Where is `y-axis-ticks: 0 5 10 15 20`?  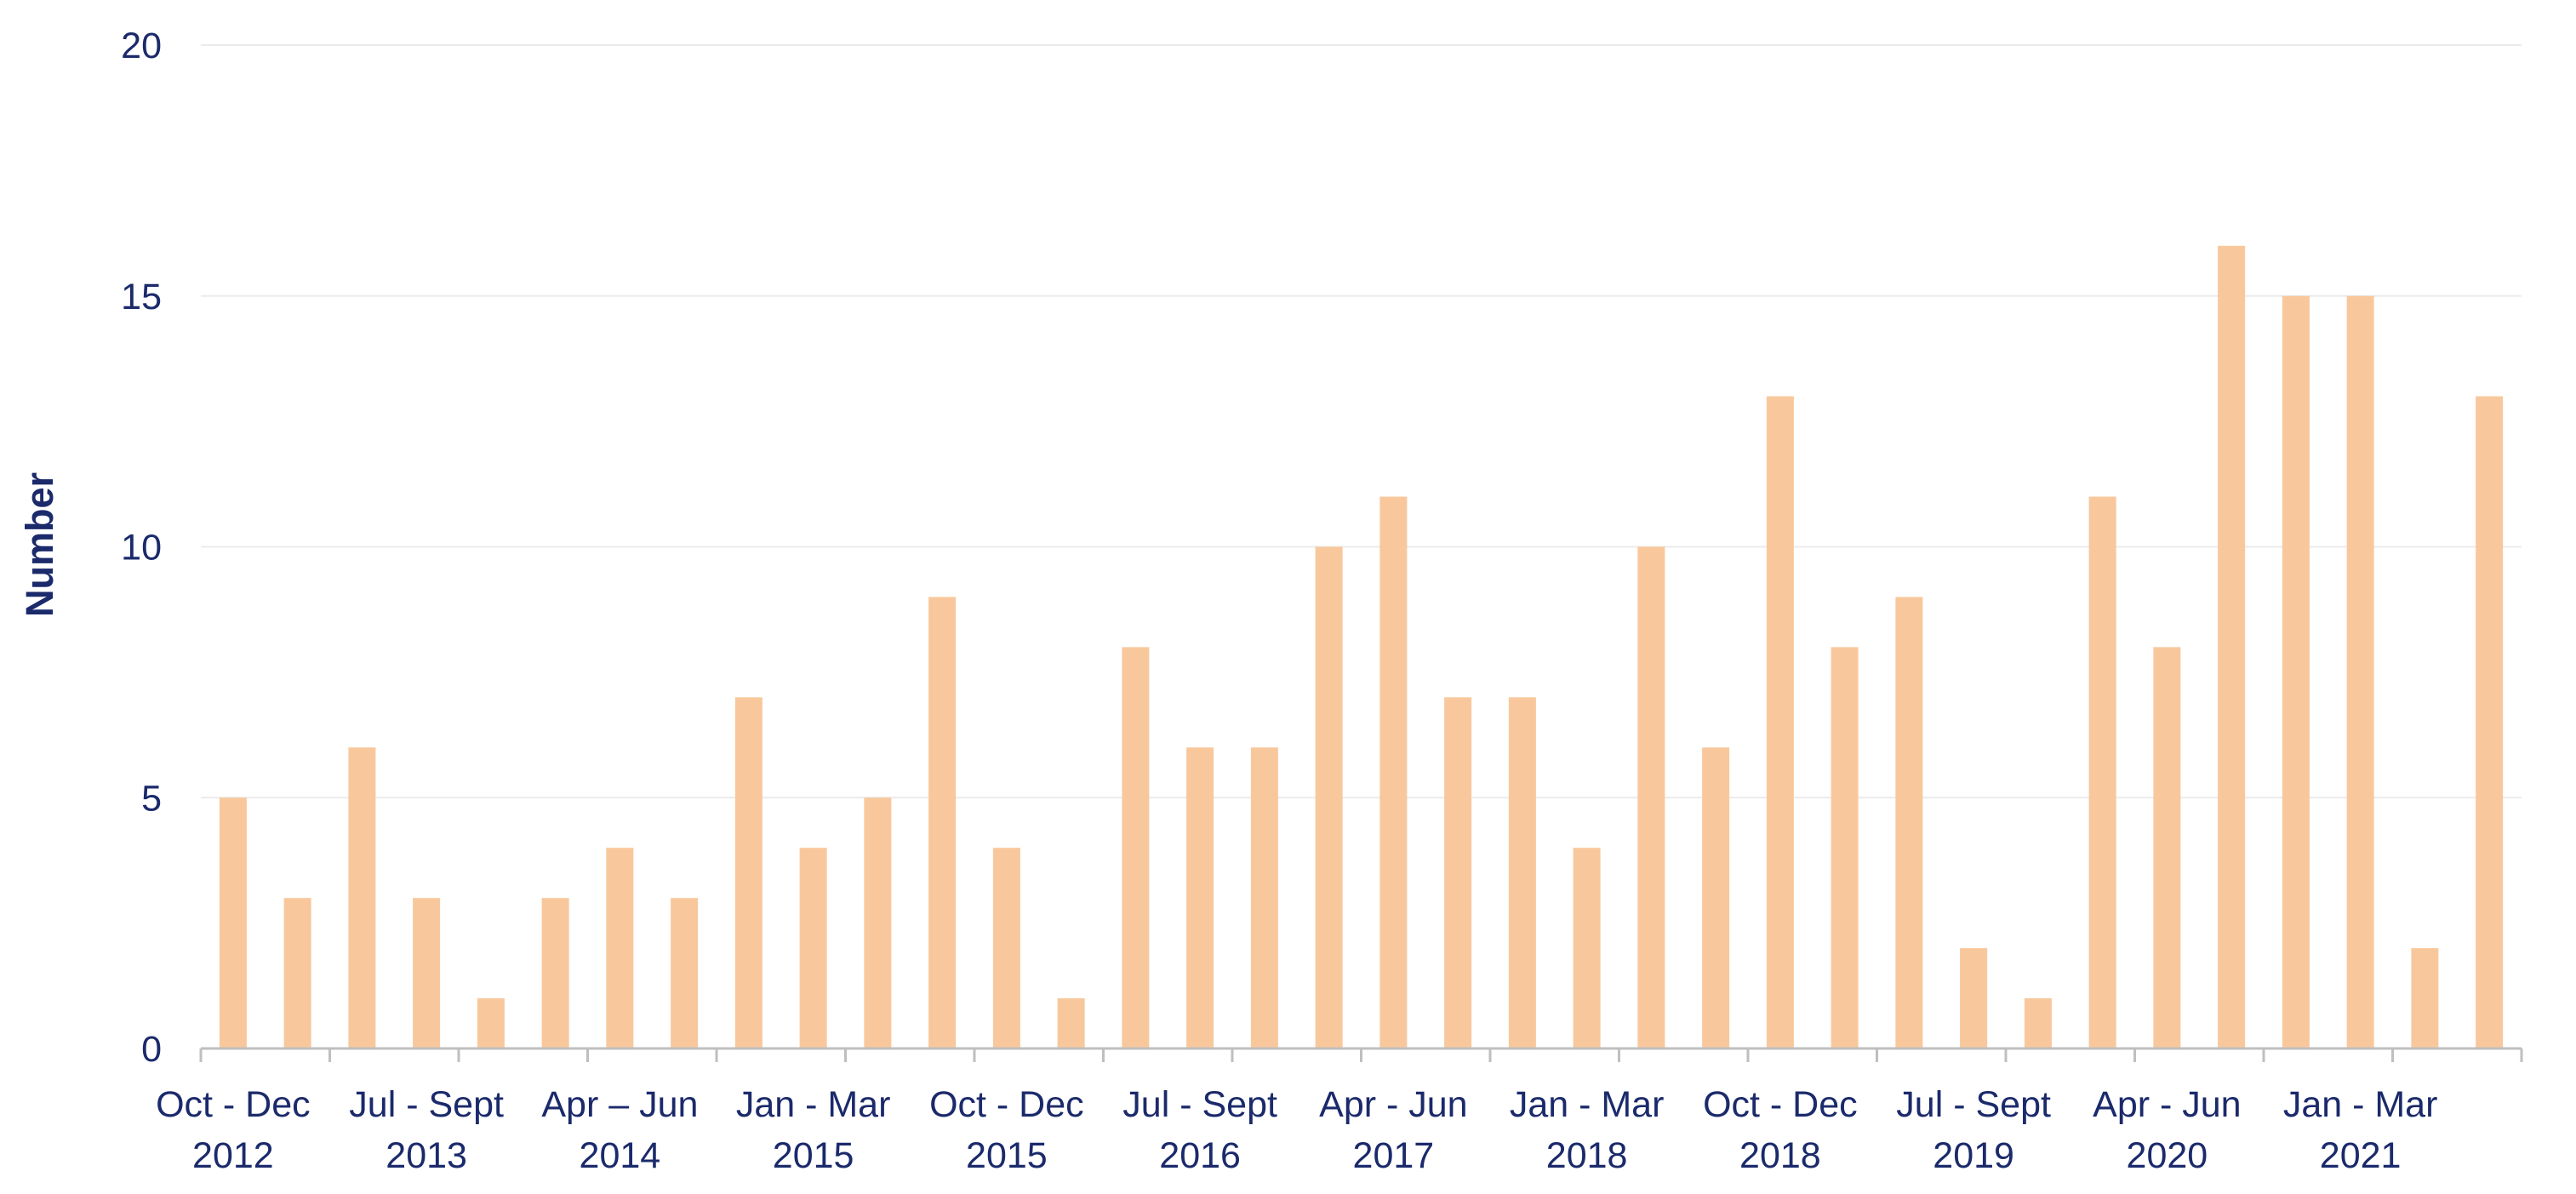
y-axis-ticks: 0 5 10 15 20 is located at coordinates (141, 548).